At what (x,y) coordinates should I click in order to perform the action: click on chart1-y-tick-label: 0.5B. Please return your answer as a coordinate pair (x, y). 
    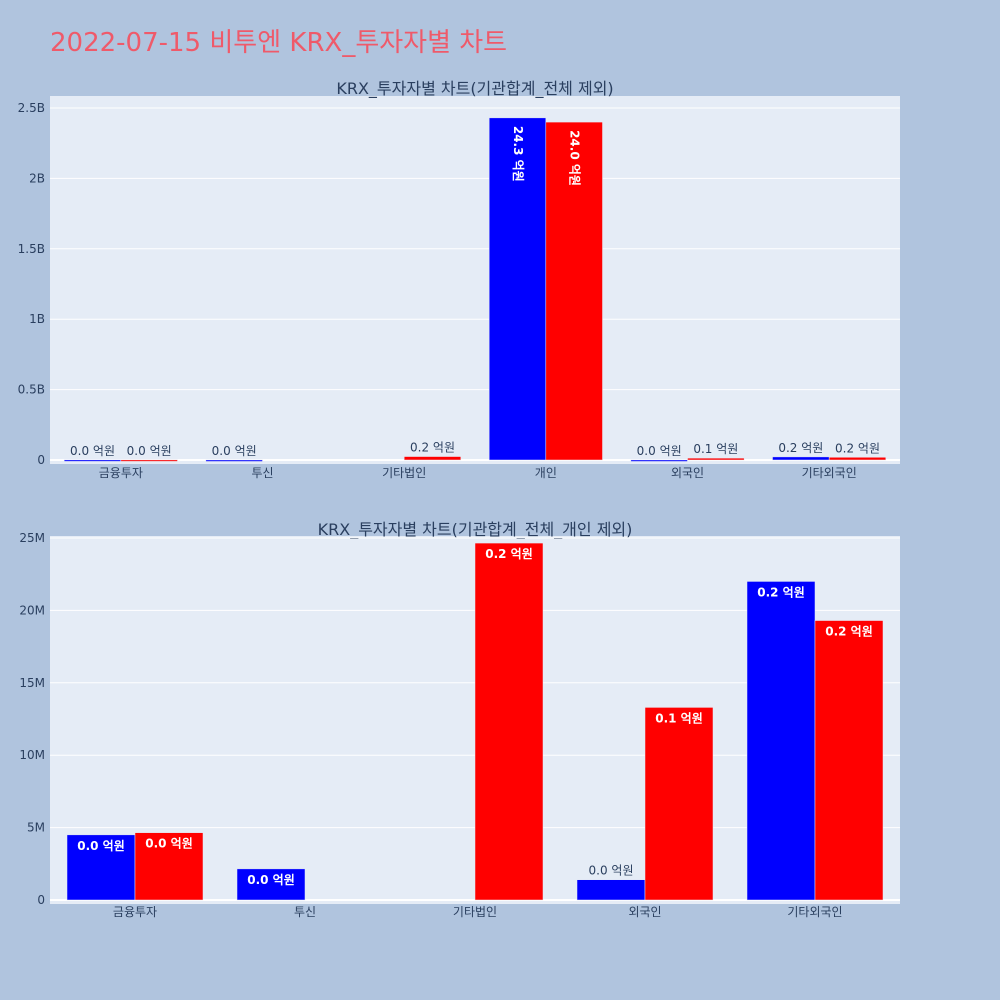
    Looking at the image, I should click on (31, 390).